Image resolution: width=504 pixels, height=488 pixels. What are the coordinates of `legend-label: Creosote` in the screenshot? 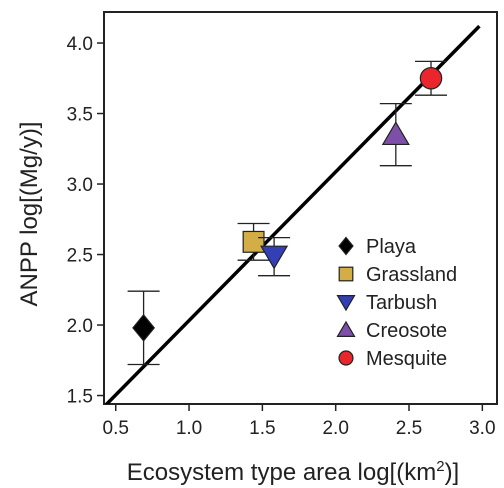 It's located at (406, 331).